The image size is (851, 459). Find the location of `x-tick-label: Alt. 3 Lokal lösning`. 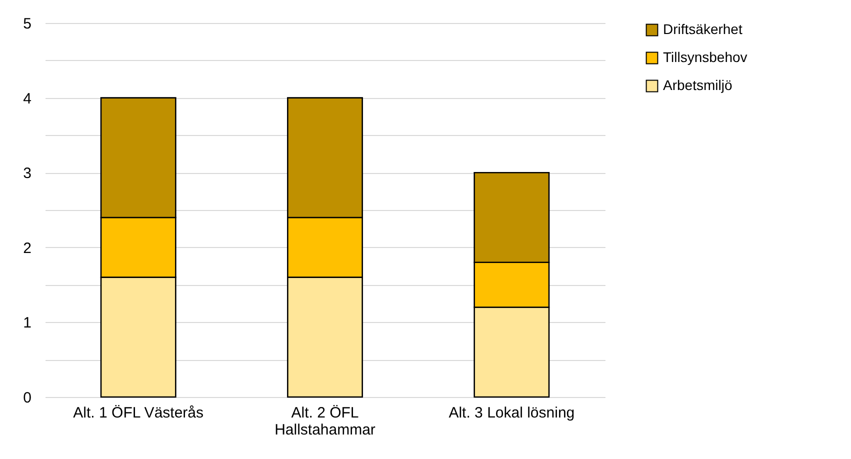

x-tick-label: Alt. 3 Lokal lösning is located at coordinates (511, 413).